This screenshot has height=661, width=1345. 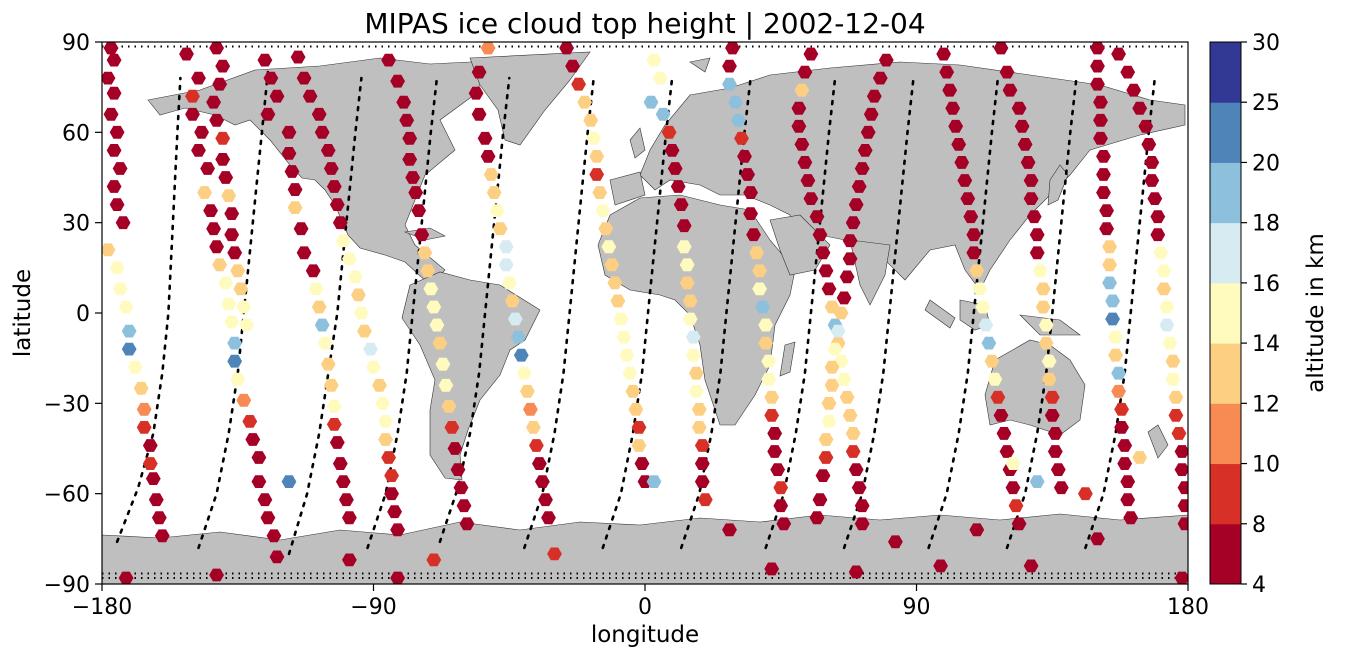 What do you see at coordinates (700, 65) in the screenshot?
I see `svalbard-landmass` at bounding box center [700, 65].